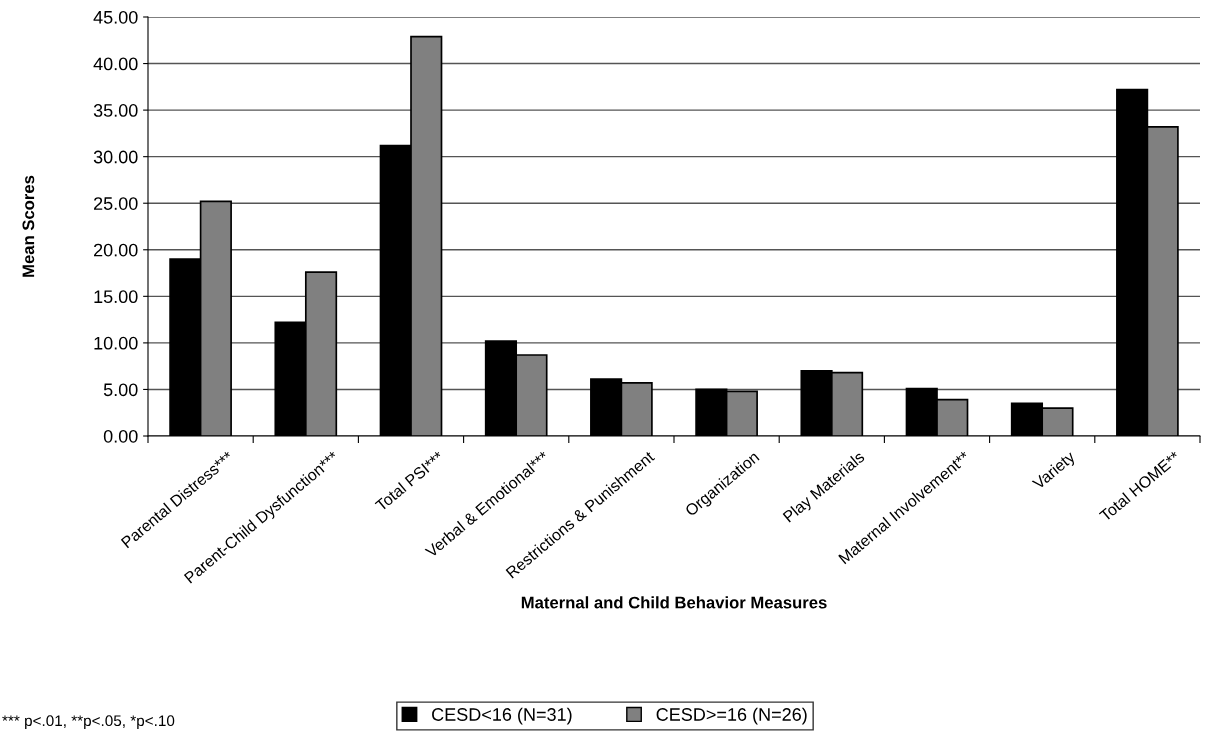 The width and height of the screenshot is (1208, 736). I want to click on y-tick-label: 35.00, so click(115, 110).